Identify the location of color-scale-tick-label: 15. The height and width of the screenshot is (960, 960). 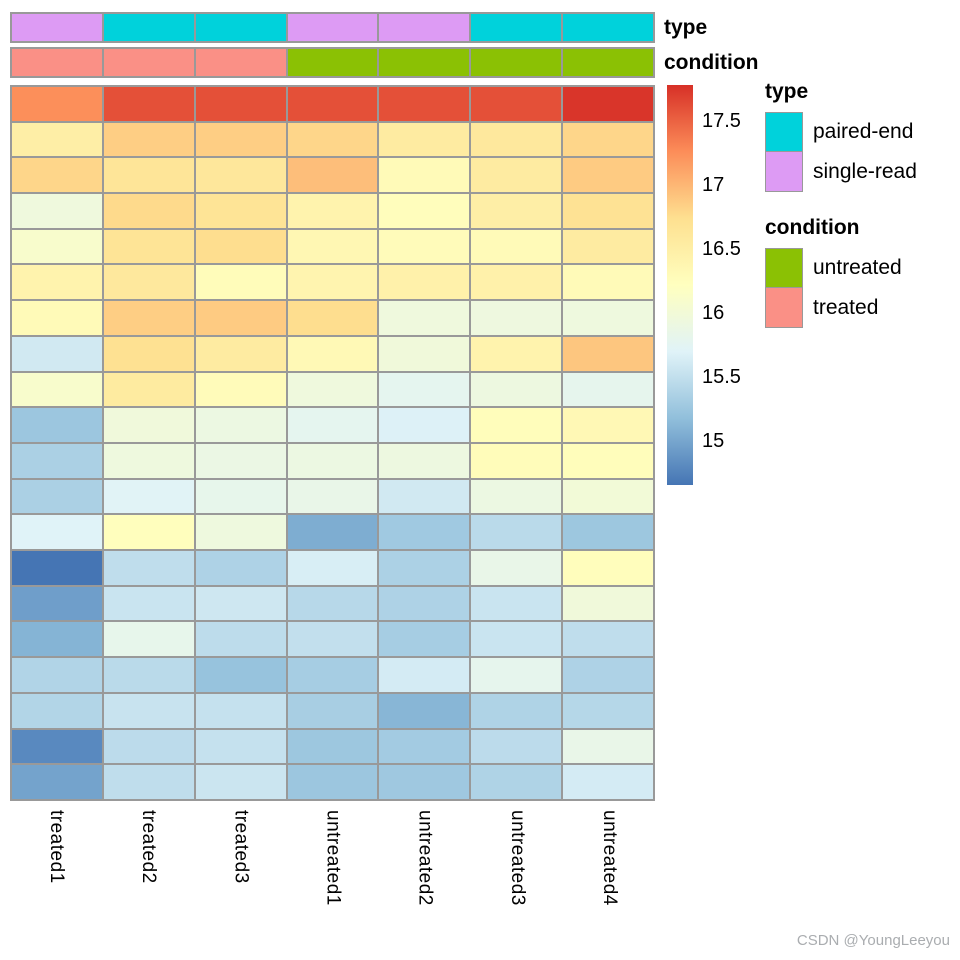
(713, 441).